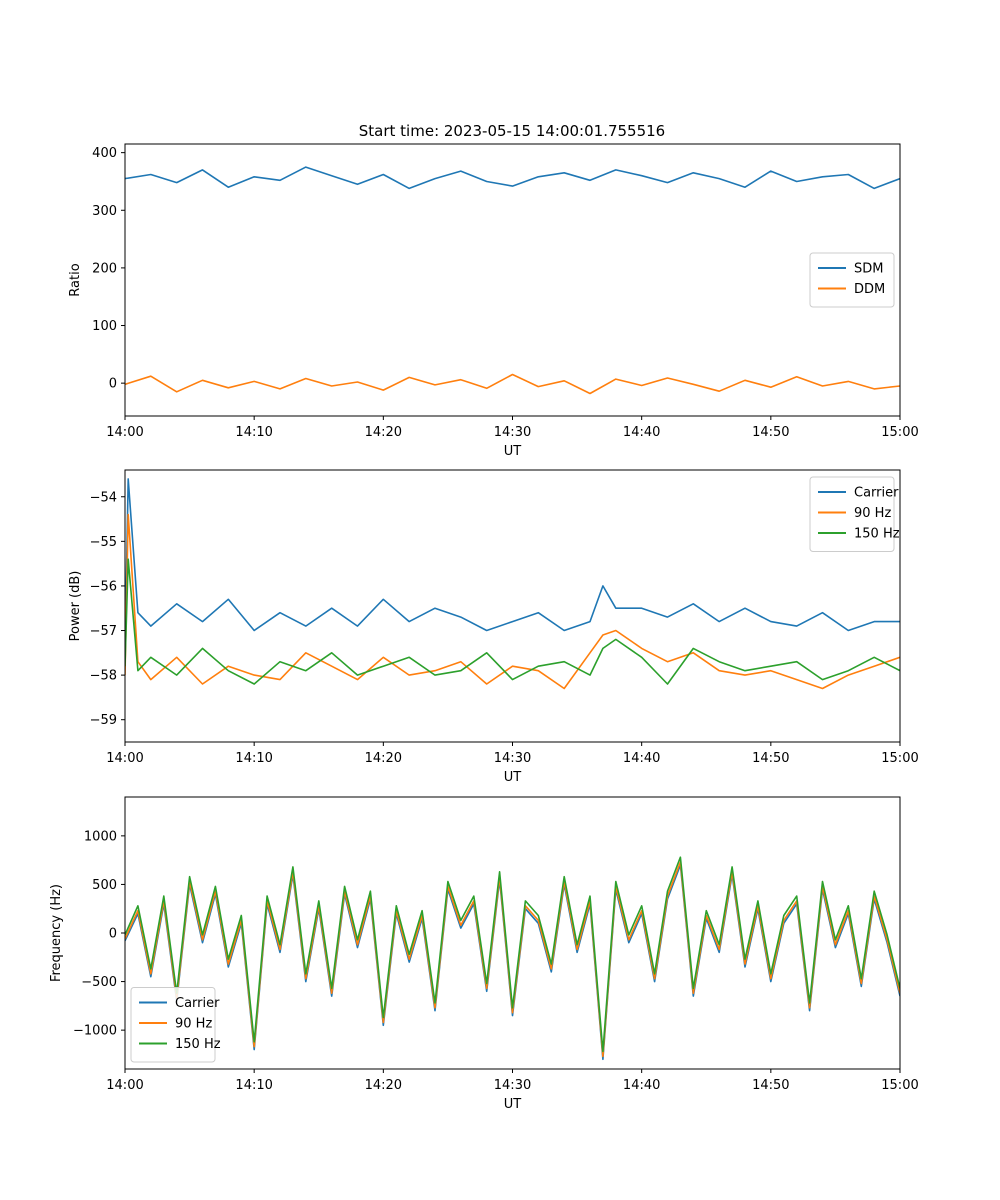 This screenshot has width=1000, height=1200. What do you see at coordinates (512, 384) in the screenshot?
I see `series-line-ddm` at bounding box center [512, 384].